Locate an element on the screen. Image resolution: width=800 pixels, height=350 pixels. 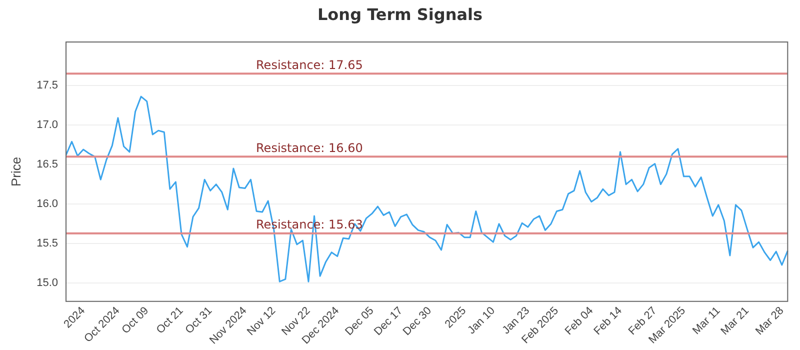
y-axis-title: Price is located at coordinates (16, 171).